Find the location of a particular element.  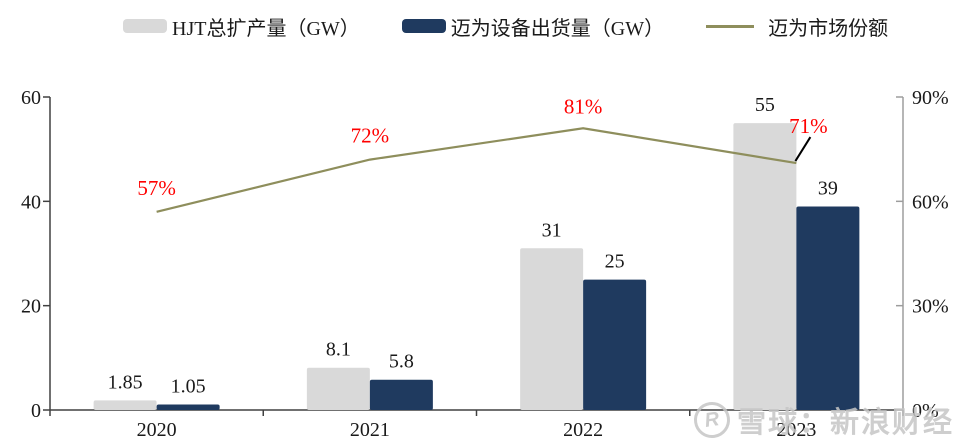

right-axis-tick-label: 0% is located at coordinates (925, 411).